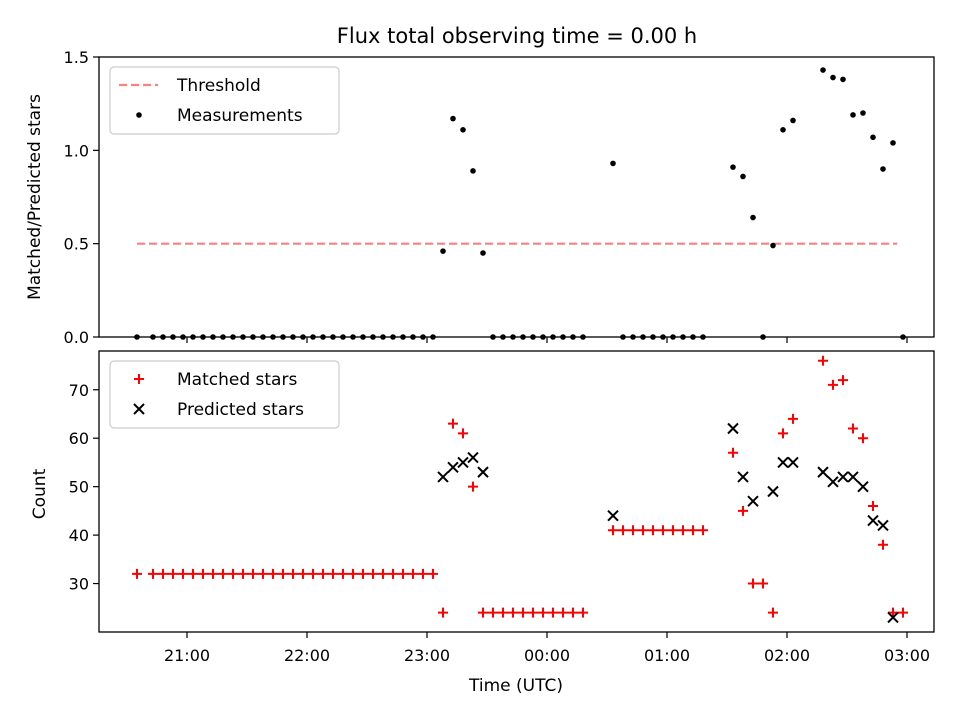 This screenshot has width=960, height=720. What do you see at coordinates (79, 487) in the screenshot?
I see `y-tick-label: 50` at bounding box center [79, 487].